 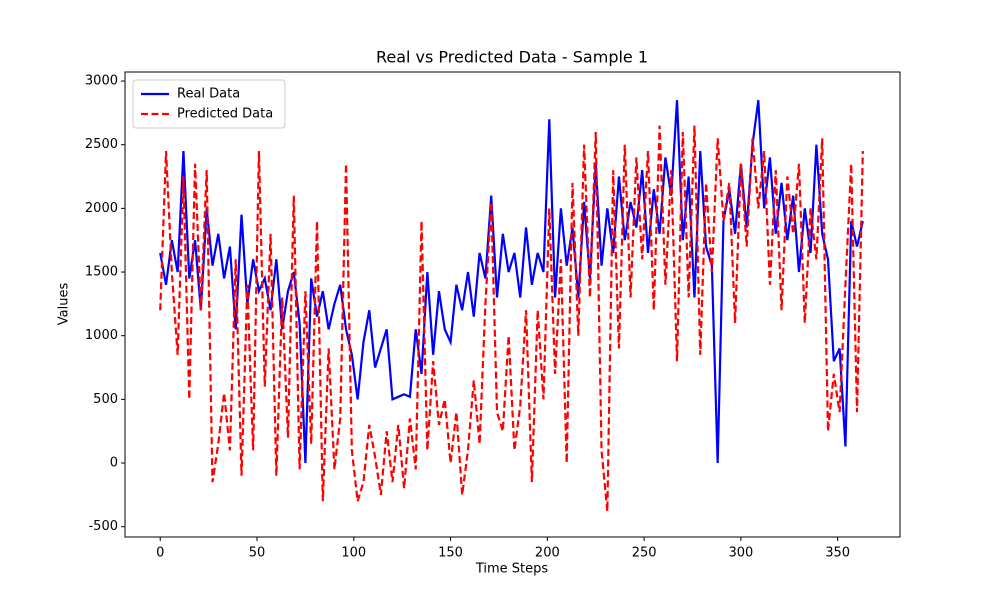 What do you see at coordinates (257, 553) in the screenshot?
I see `x-tick-label: 50` at bounding box center [257, 553].